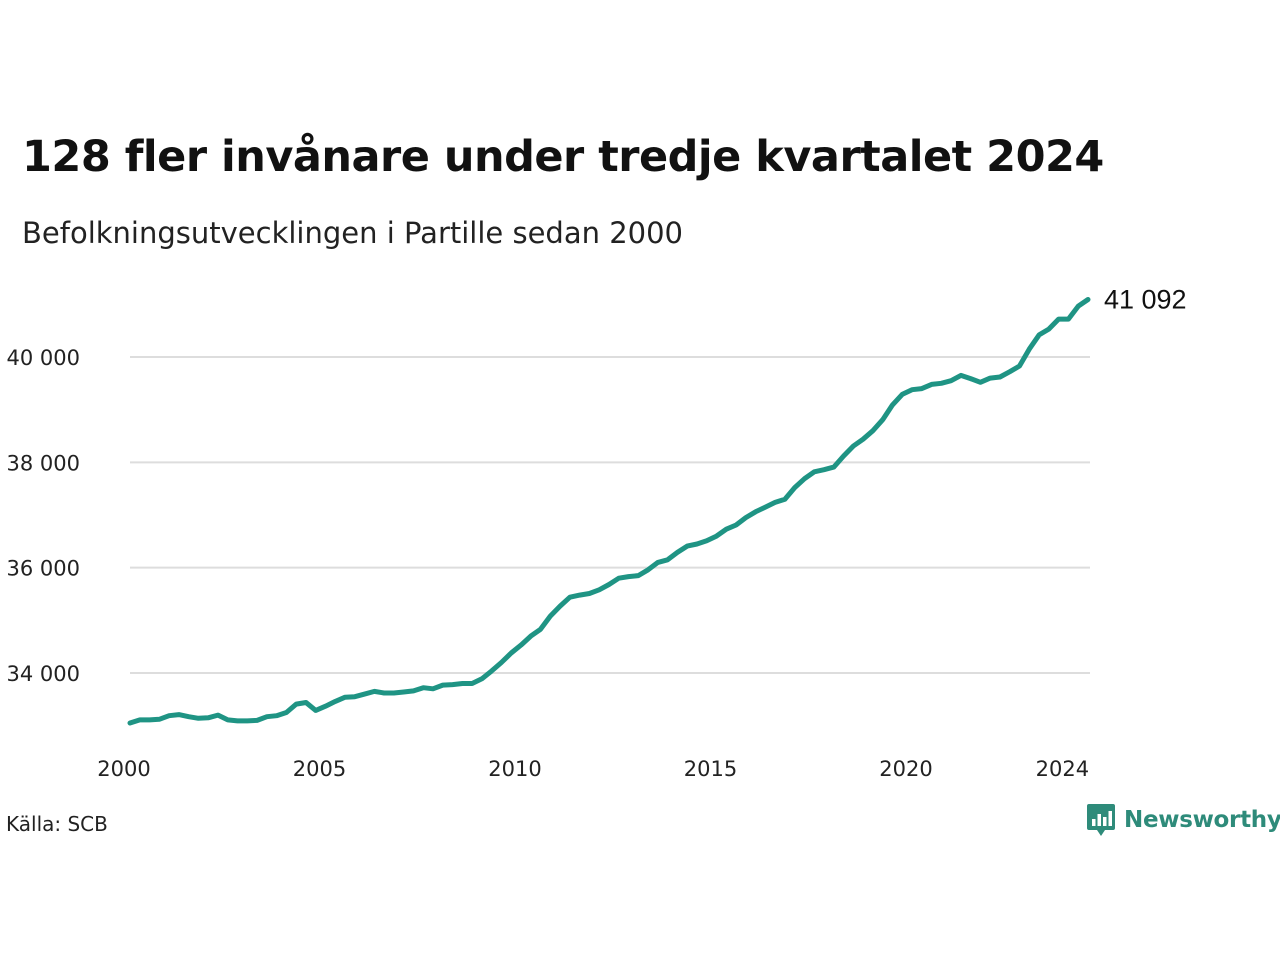 The width and height of the screenshot is (1280, 960). I want to click on x-tick-label: 2020, so click(905, 769).